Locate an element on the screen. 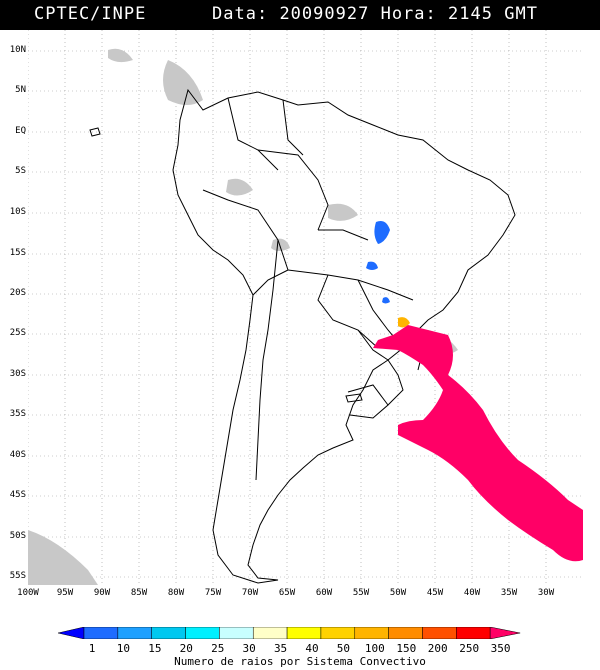 This screenshot has height=670, width=600. hour-value: 2145 is located at coordinates (470, 14).